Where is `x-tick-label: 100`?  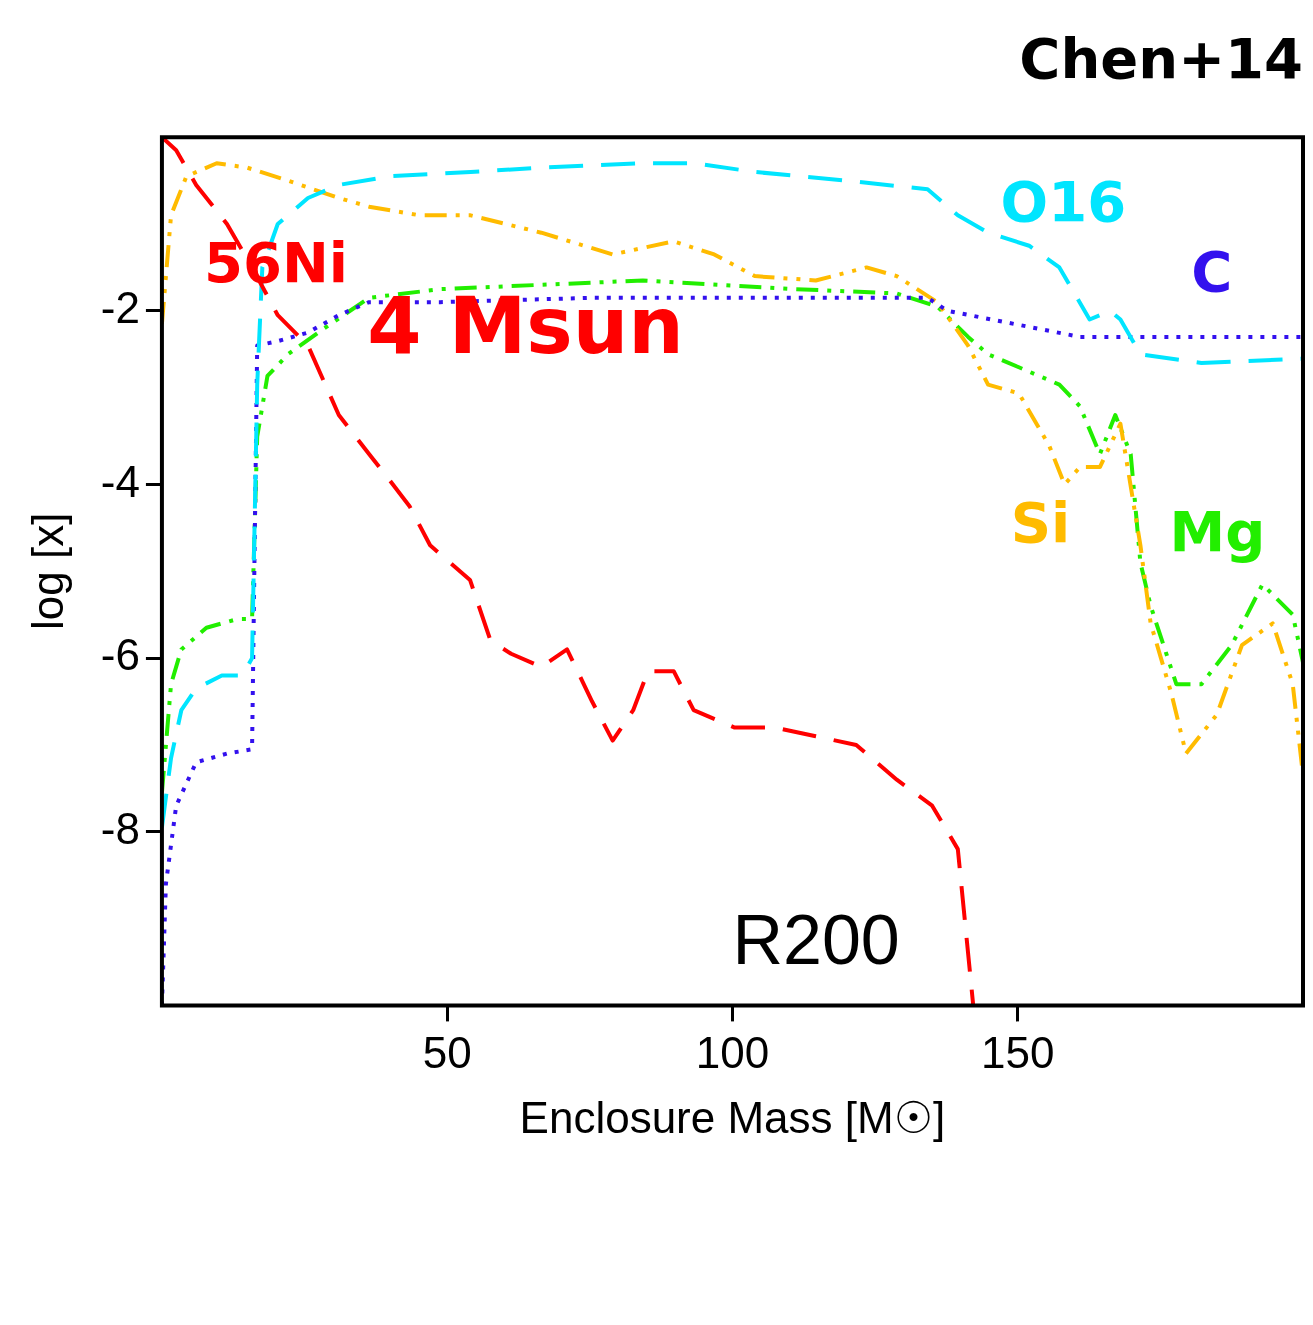 x-tick-label: 100 is located at coordinates (732, 1052).